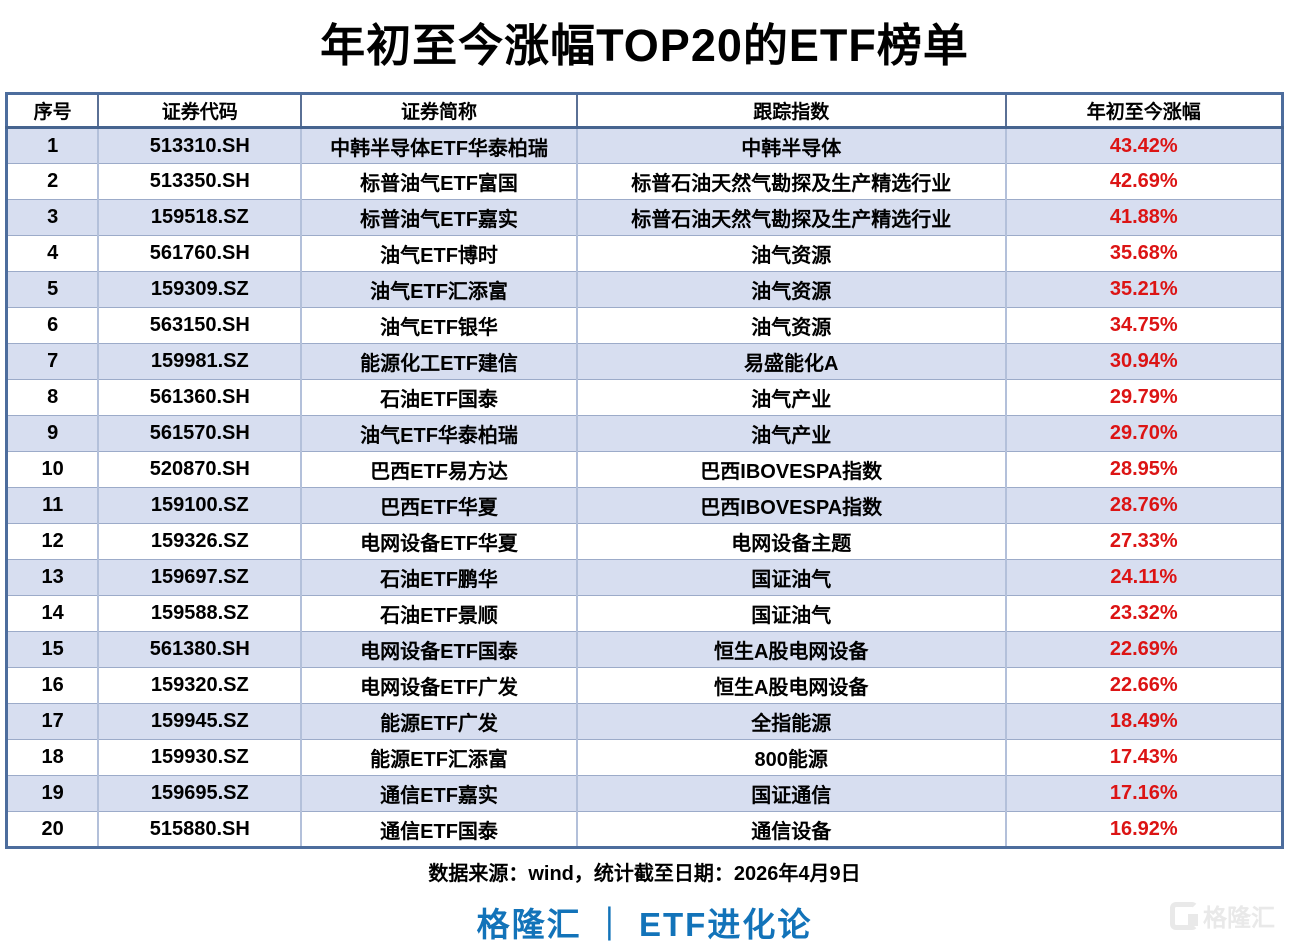 The height and width of the screenshot is (941, 1289). Describe the element at coordinates (200, 181) in the screenshot. I see `code-cell: 513350.SH` at that location.